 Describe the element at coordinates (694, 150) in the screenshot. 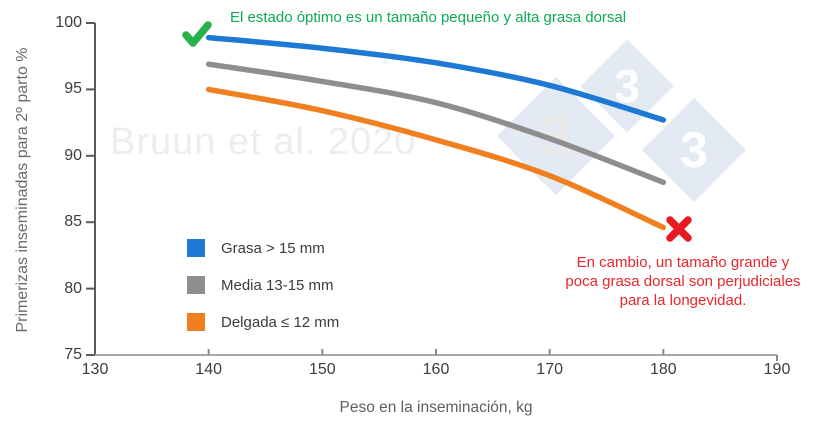

I see `watermark-logo-digit: 3` at that location.